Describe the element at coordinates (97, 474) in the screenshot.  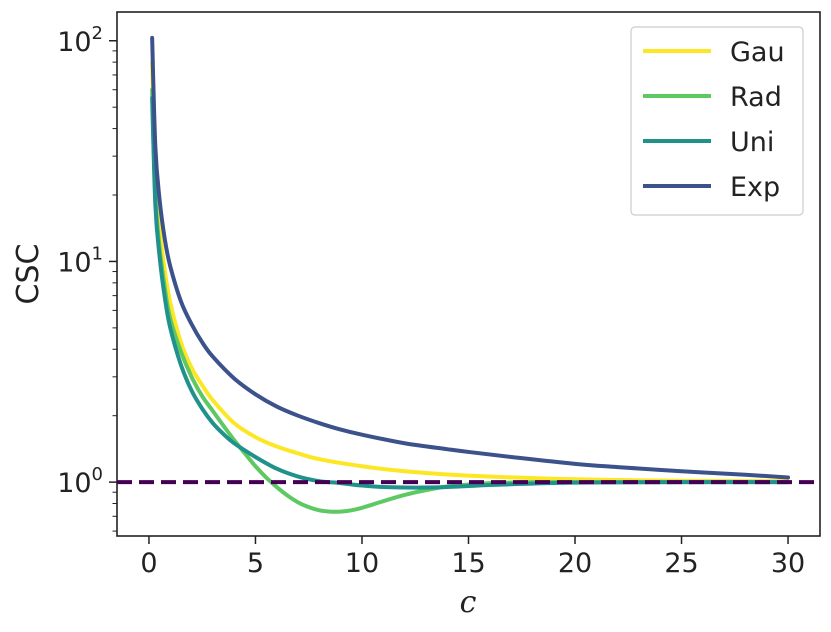
I see `y-tick-exponent: 0` at that location.